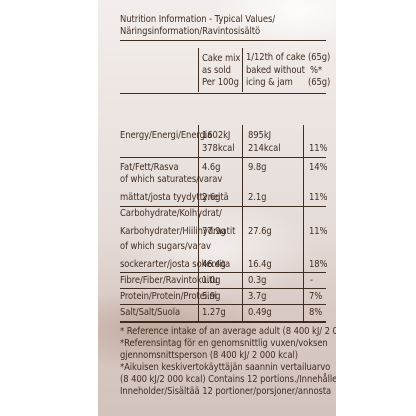 Image resolution: width=416 pixels, height=416 pixels. I want to click on saturates-label-2: mättat/josta tyydyttyneitä, so click(174, 197).